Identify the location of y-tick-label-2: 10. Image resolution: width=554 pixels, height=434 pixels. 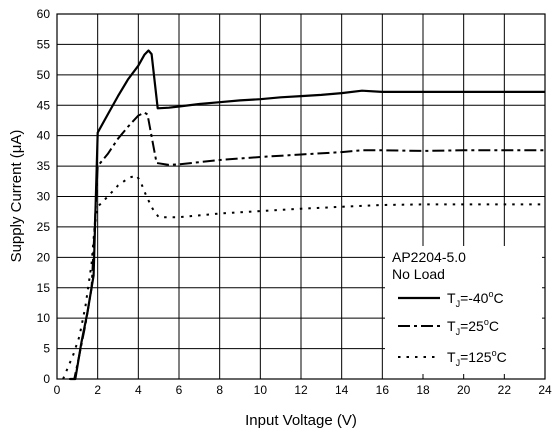
(44, 318).